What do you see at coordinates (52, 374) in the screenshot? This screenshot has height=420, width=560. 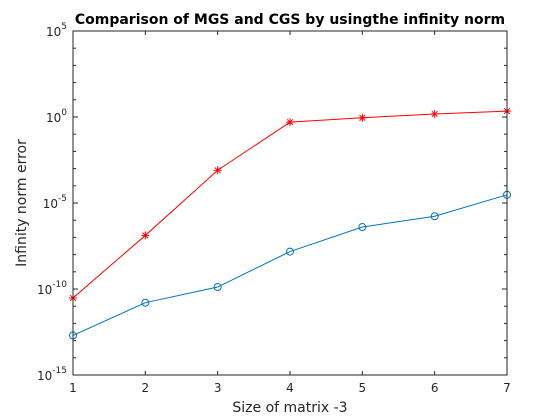 I see `y-tick-label: 10⁻¹⁵` at bounding box center [52, 374].